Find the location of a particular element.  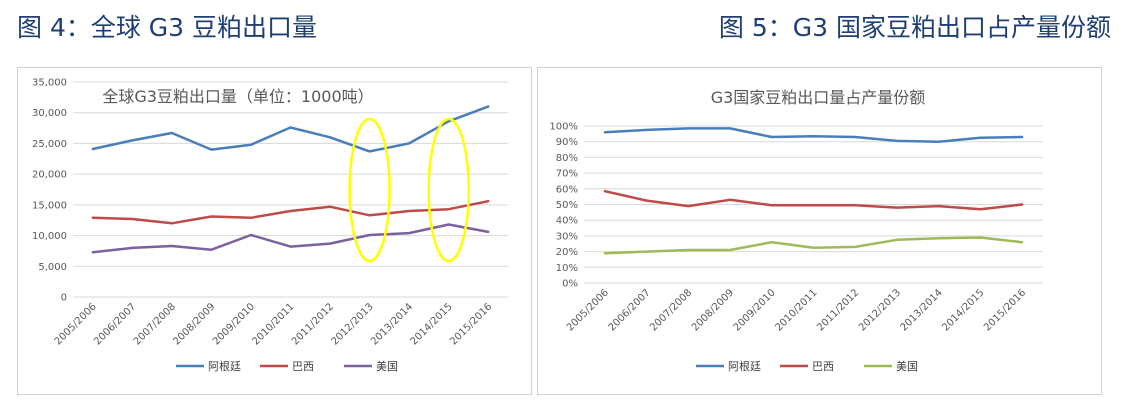

y-tick-label: 10% is located at coordinates (567, 268).